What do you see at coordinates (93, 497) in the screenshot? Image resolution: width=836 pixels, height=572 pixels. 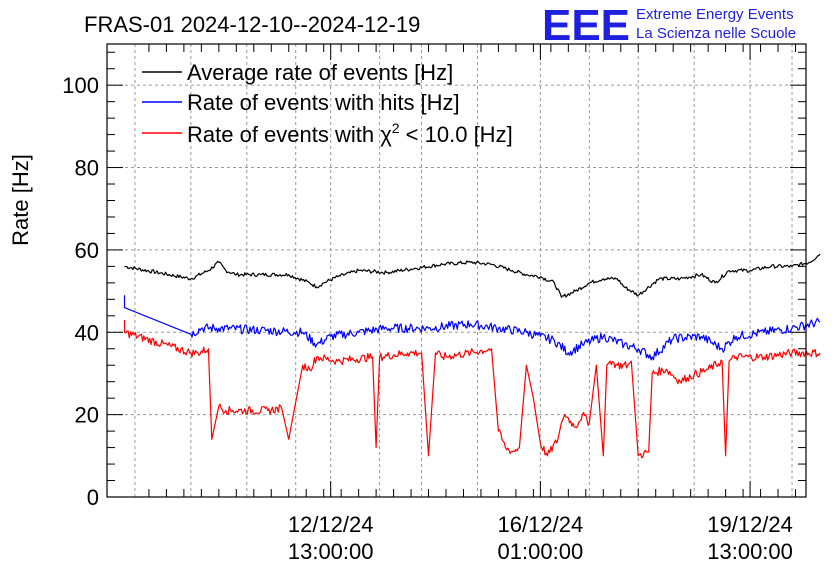 I see `y-tick-label: 0` at bounding box center [93, 497].